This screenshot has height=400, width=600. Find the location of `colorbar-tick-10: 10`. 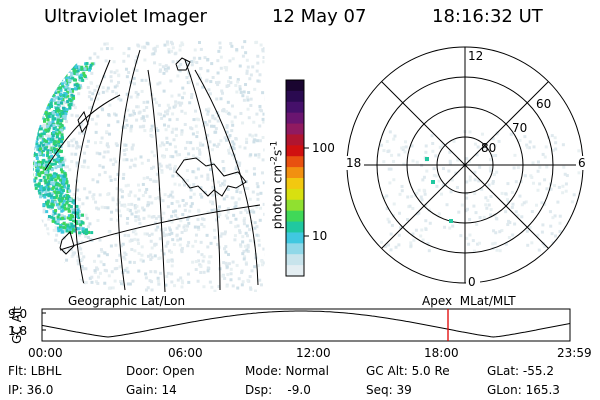

colorbar-tick-10: 10 is located at coordinates (320, 236).